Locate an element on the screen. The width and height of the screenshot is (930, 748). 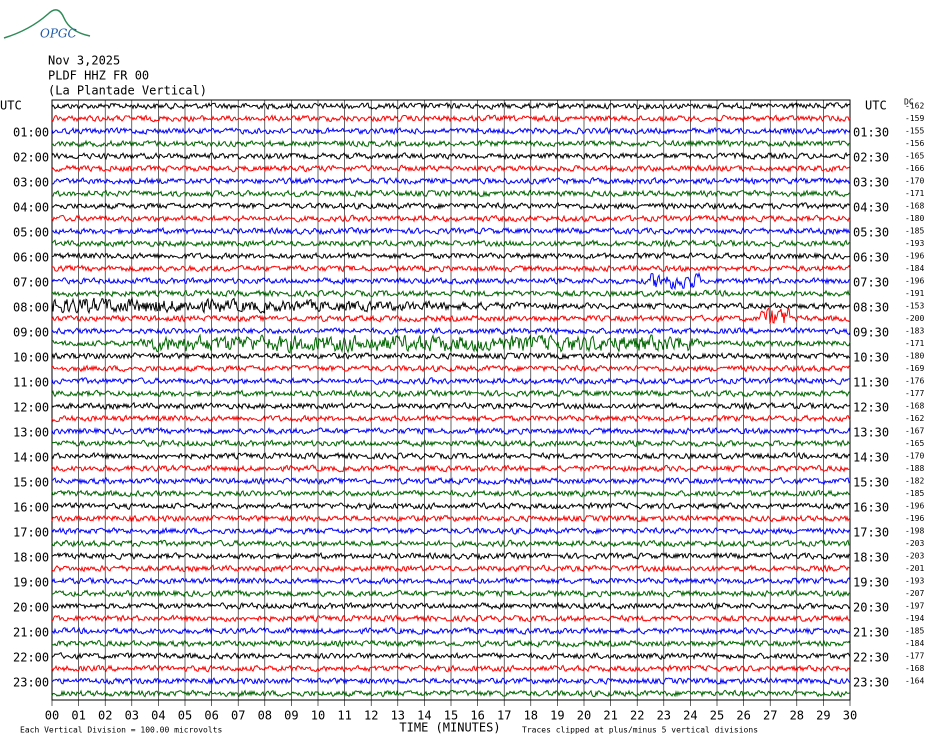
x-tick-label: 22 is located at coordinates (637, 716).